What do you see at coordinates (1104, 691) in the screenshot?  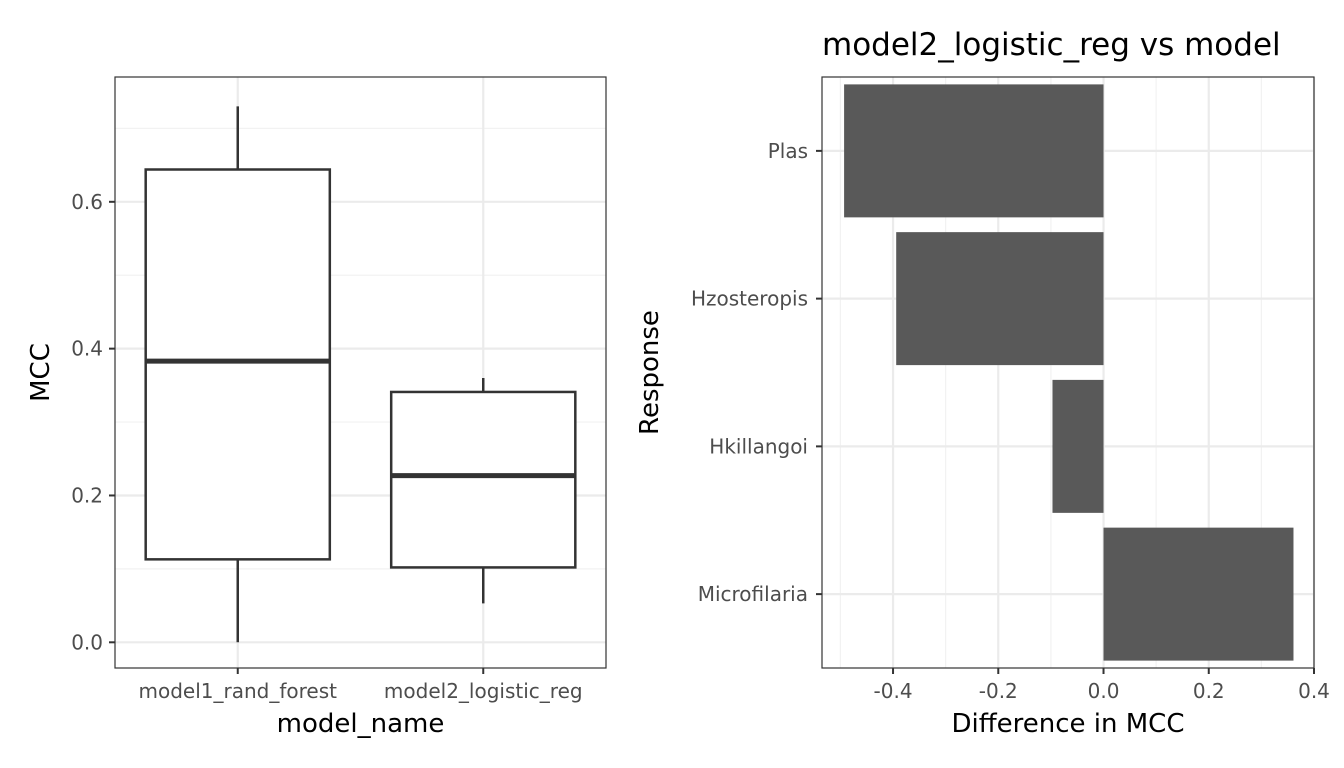 I see `x-tick-label: 0.0` at bounding box center [1104, 691].